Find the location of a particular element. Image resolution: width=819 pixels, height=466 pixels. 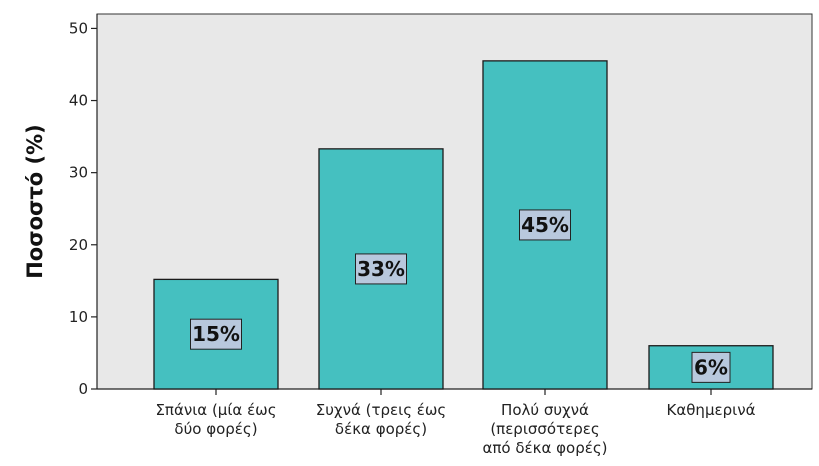

x-tick-label: δύο φορές) is located at coordinates (215, 429).